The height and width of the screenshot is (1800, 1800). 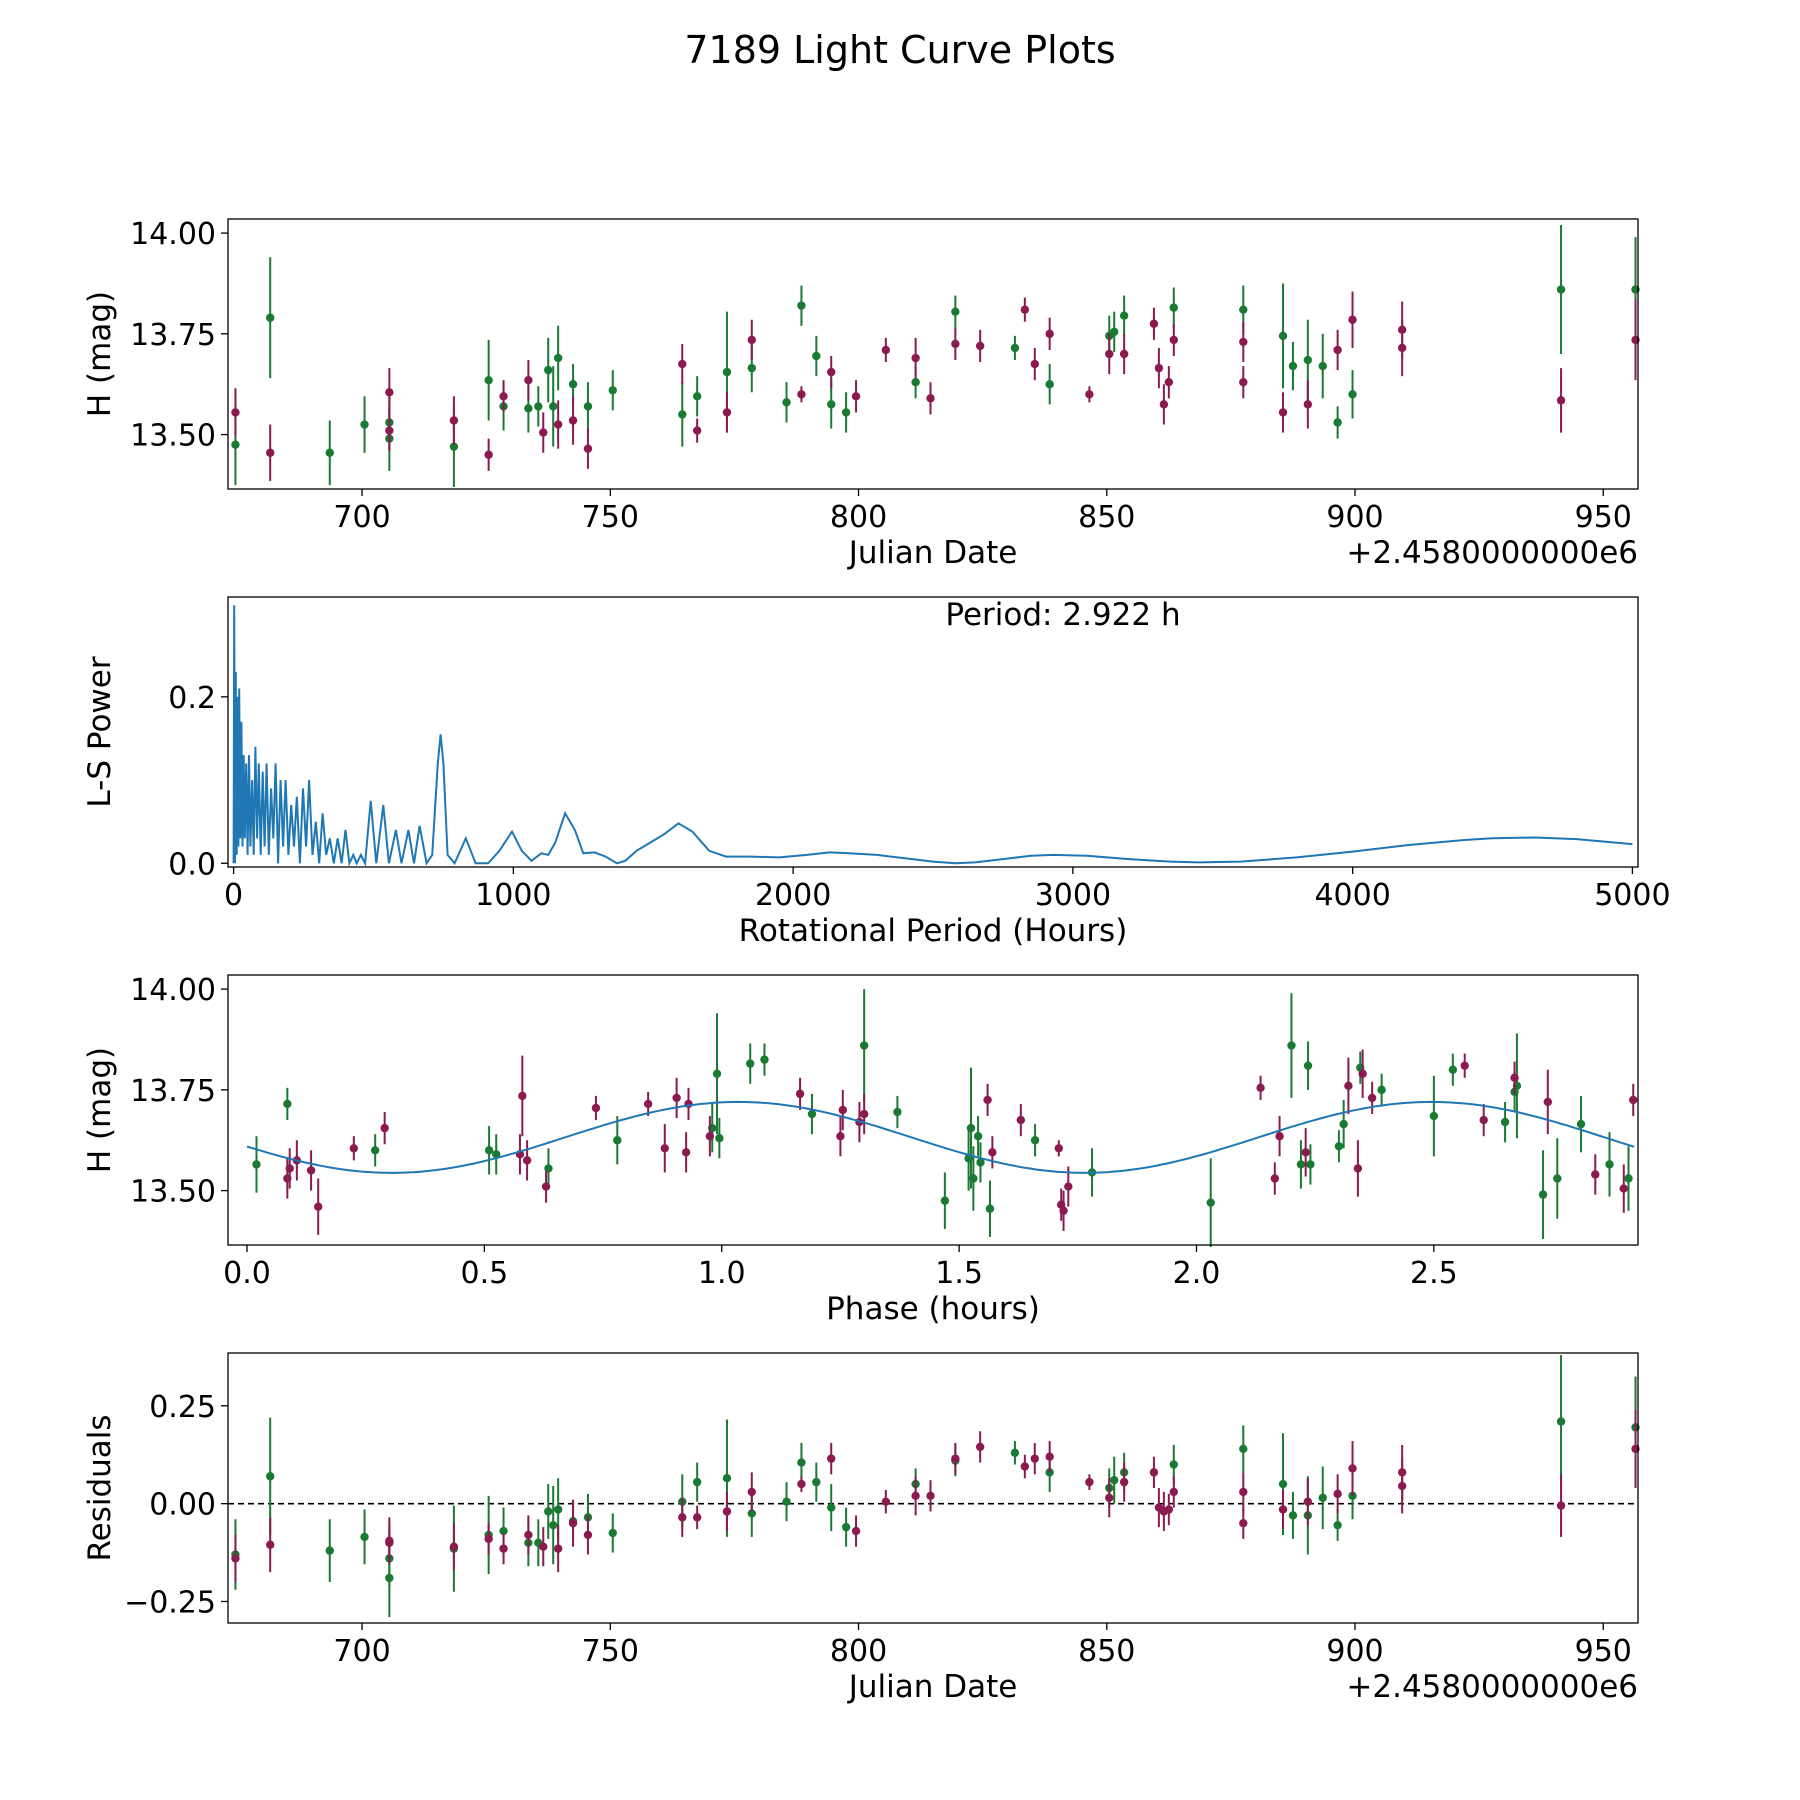 I want to click on period-annotation: Period: 2.922 h, so click(x=1062, y=615).